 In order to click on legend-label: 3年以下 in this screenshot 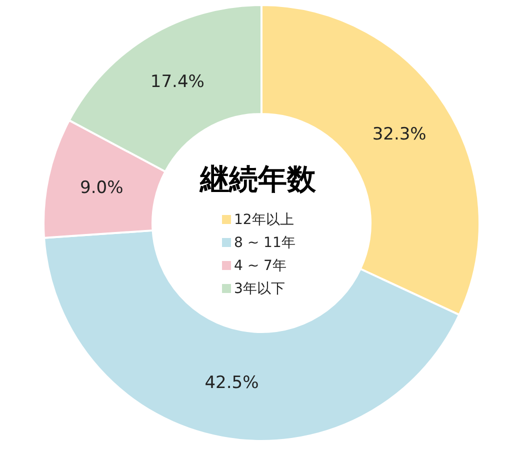, I will do `click(259, 289)`.